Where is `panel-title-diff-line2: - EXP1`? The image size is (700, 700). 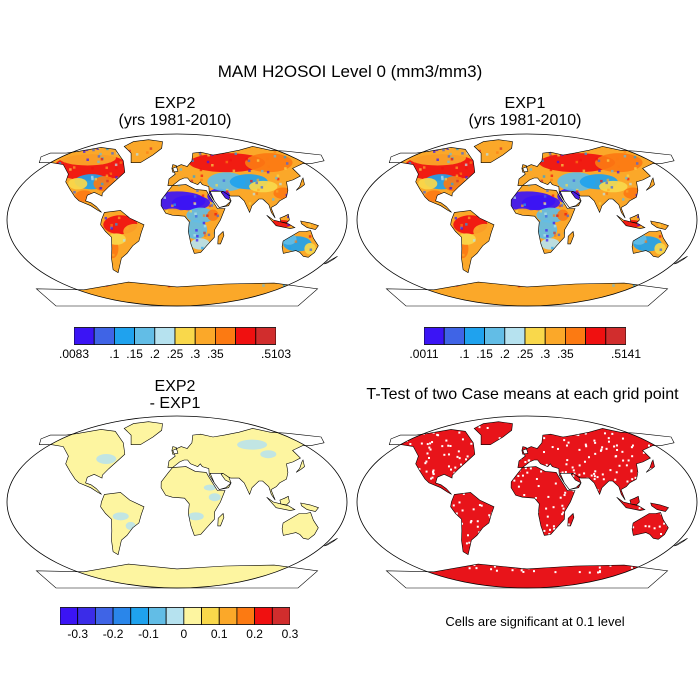
panel-title-diff-line2: - EXP1 is located at coordinates (175, 403).